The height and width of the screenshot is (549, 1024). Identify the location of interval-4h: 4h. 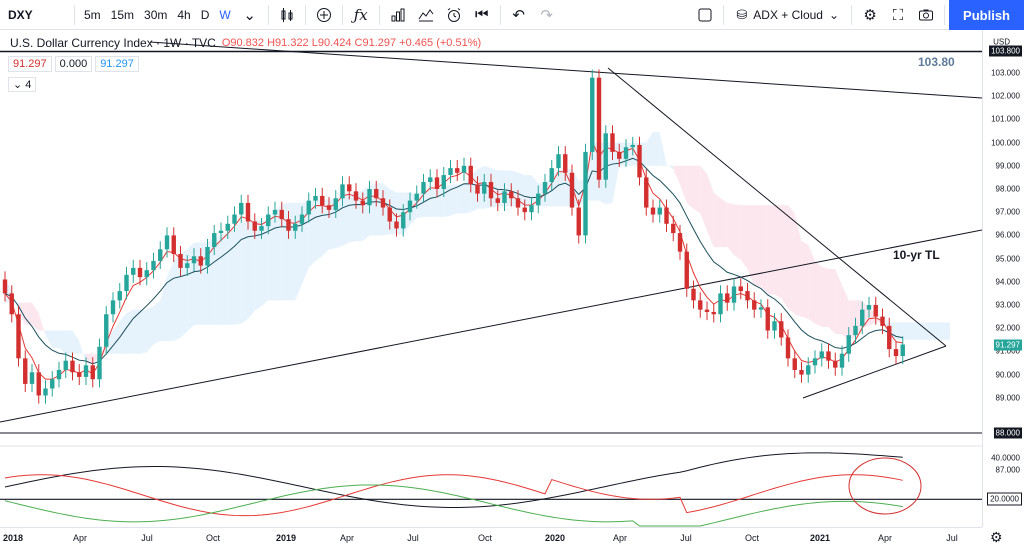
(184, 14).